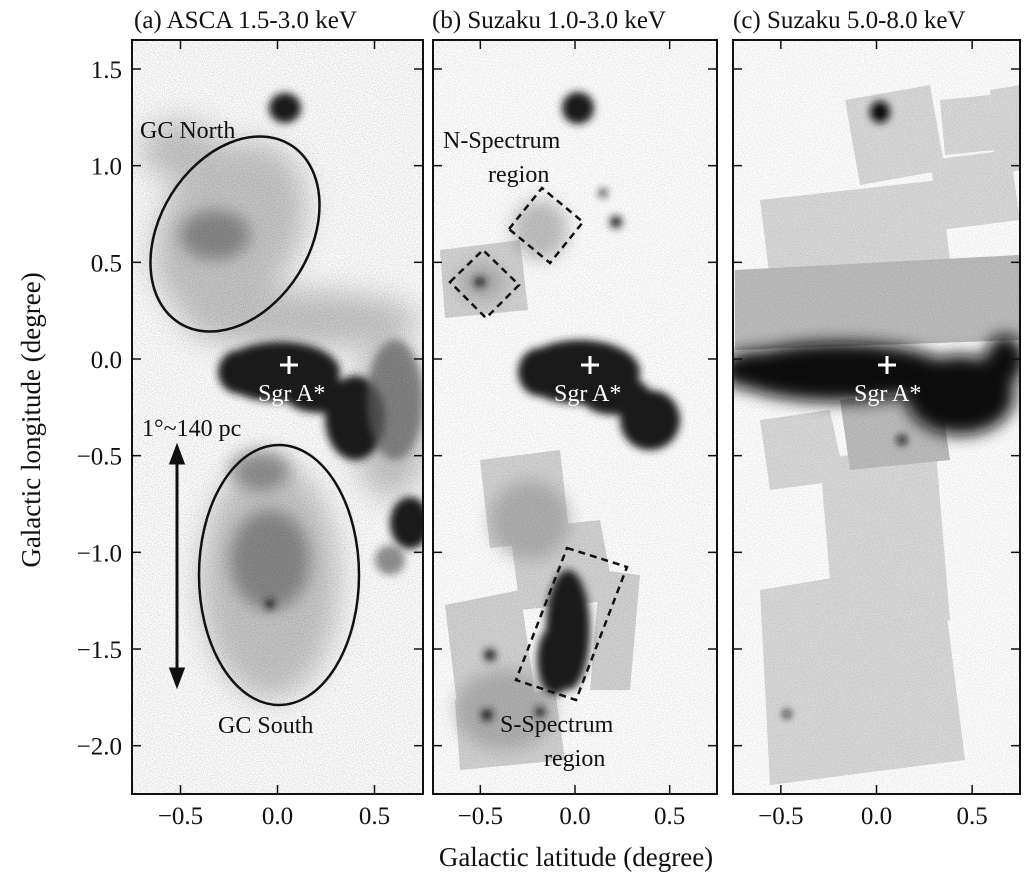  What do you see at coordinates (106, 70) in the screenshot?
I see `y-tick-label: 1.5` at bounding box center [106, 70].